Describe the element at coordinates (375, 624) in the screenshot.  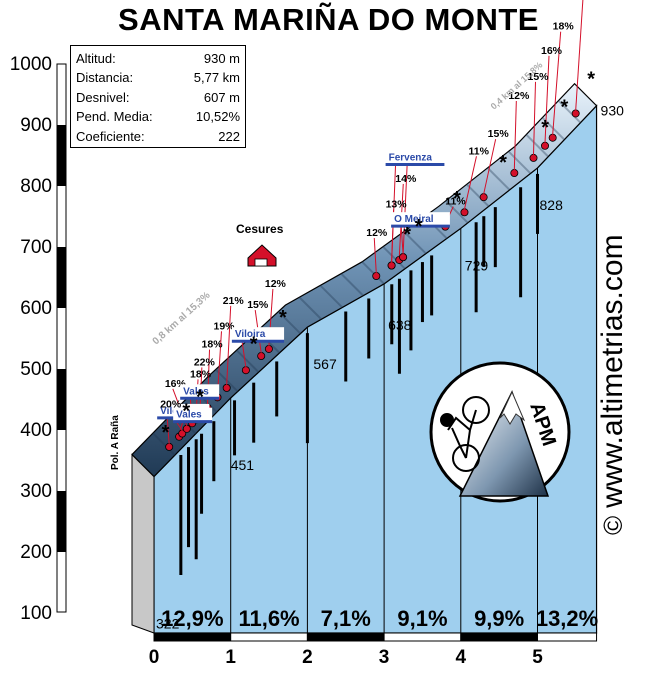
I see `segment-gradients: 12,9% 11,6% 7,1% 9,1% 9,9% 13,2%` at that location.